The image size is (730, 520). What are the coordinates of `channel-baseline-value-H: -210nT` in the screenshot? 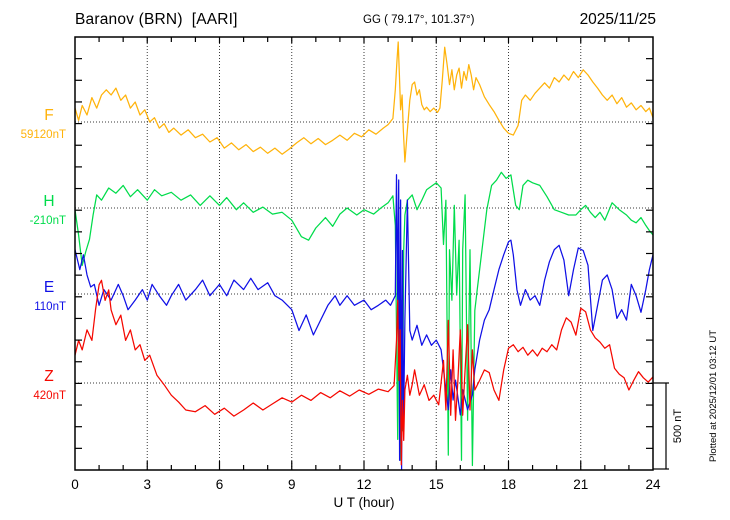 It's located at (48, 221).